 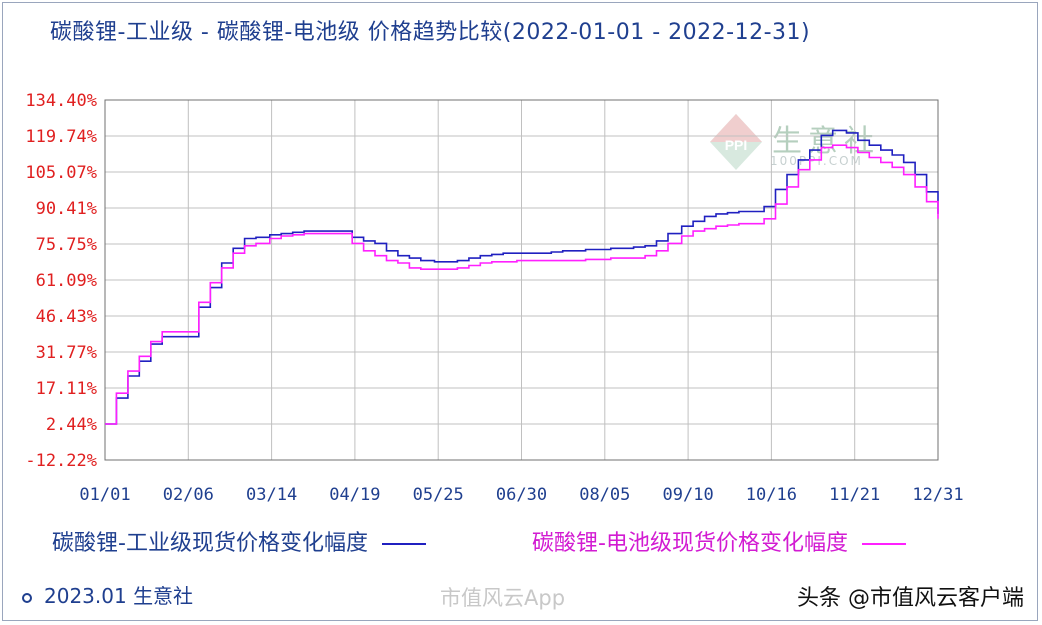 What do you see at coordinates (27, 597) in the screenshot?
I see `copyright-icon` at bounding box center [27, 597].